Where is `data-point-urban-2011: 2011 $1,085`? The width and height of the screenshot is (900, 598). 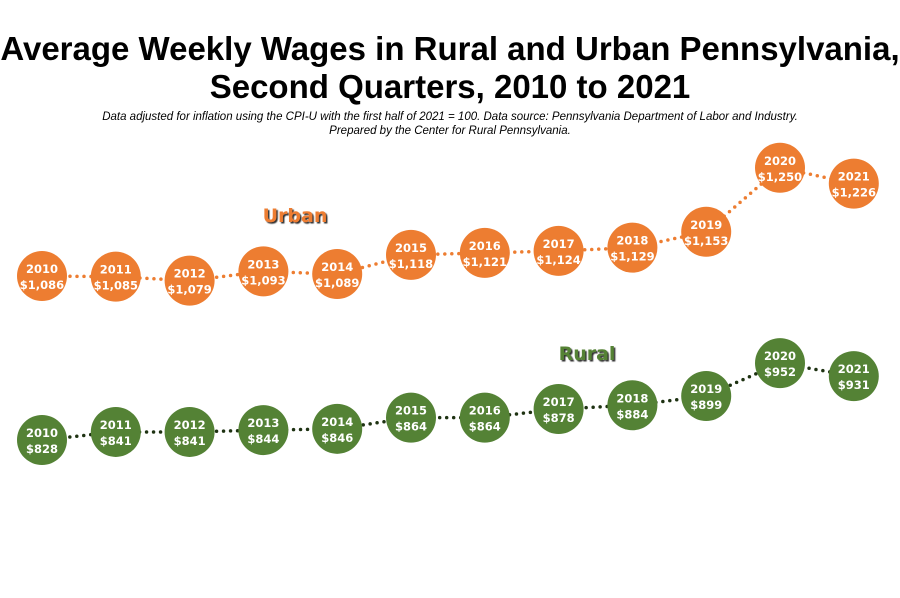
data-point-urban-2011: 2011 $1,085 is located at coordinates (115, 276).